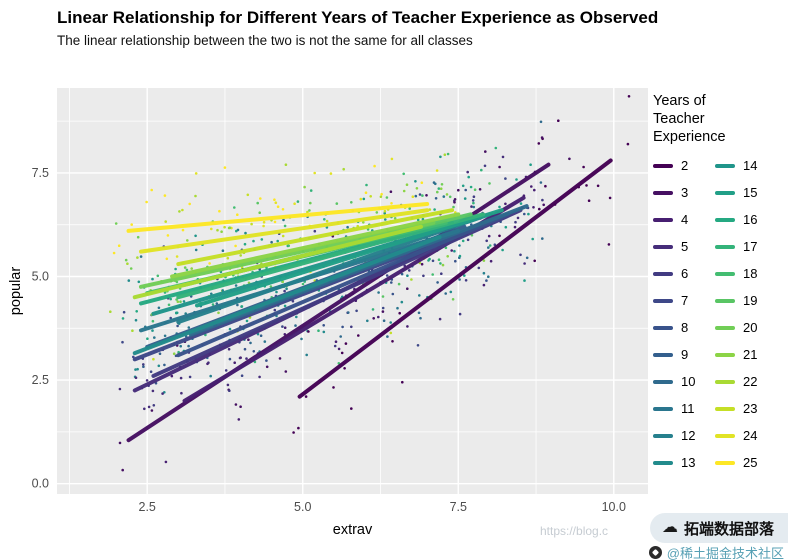 The height and width of the screenshot is (560, 788). I want to click on legend-entry-label: 15, so click(750, 192).